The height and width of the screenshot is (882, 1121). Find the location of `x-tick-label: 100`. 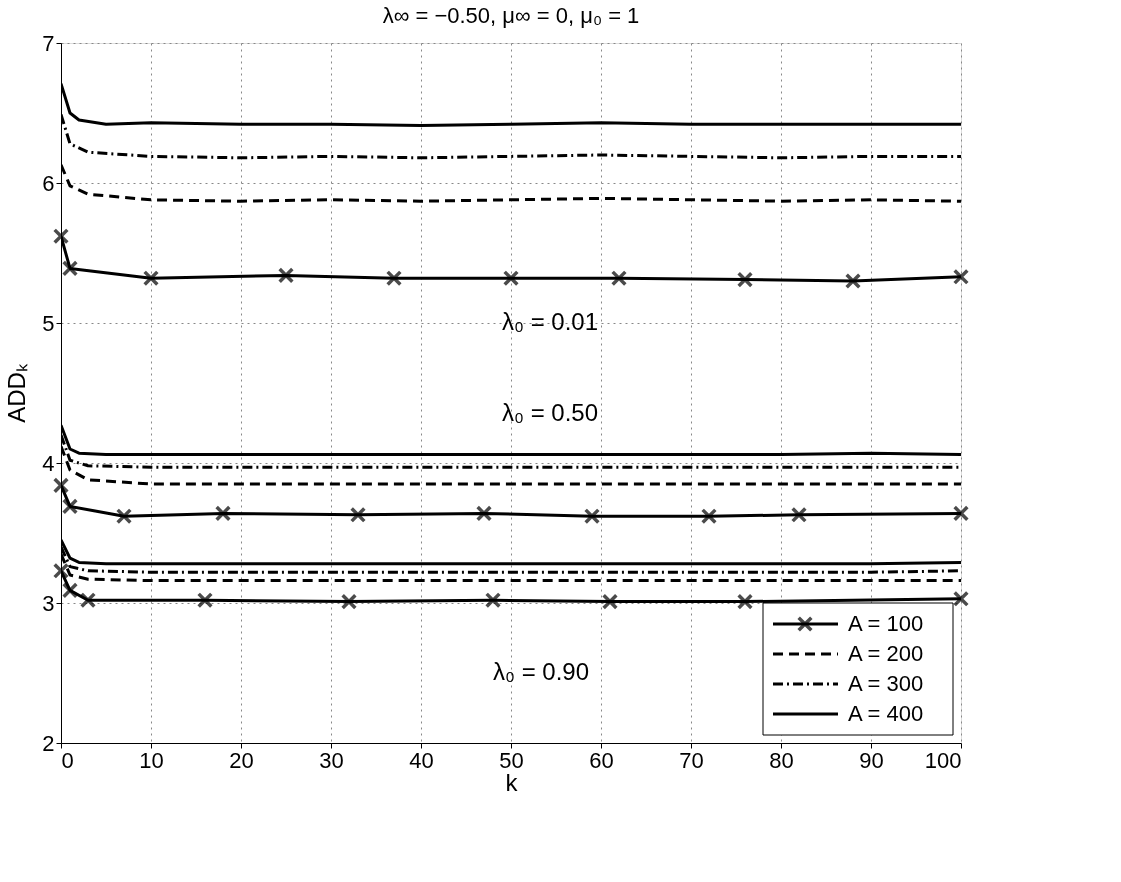

x-tick-label: 100 is located at coordinates (943, 760).